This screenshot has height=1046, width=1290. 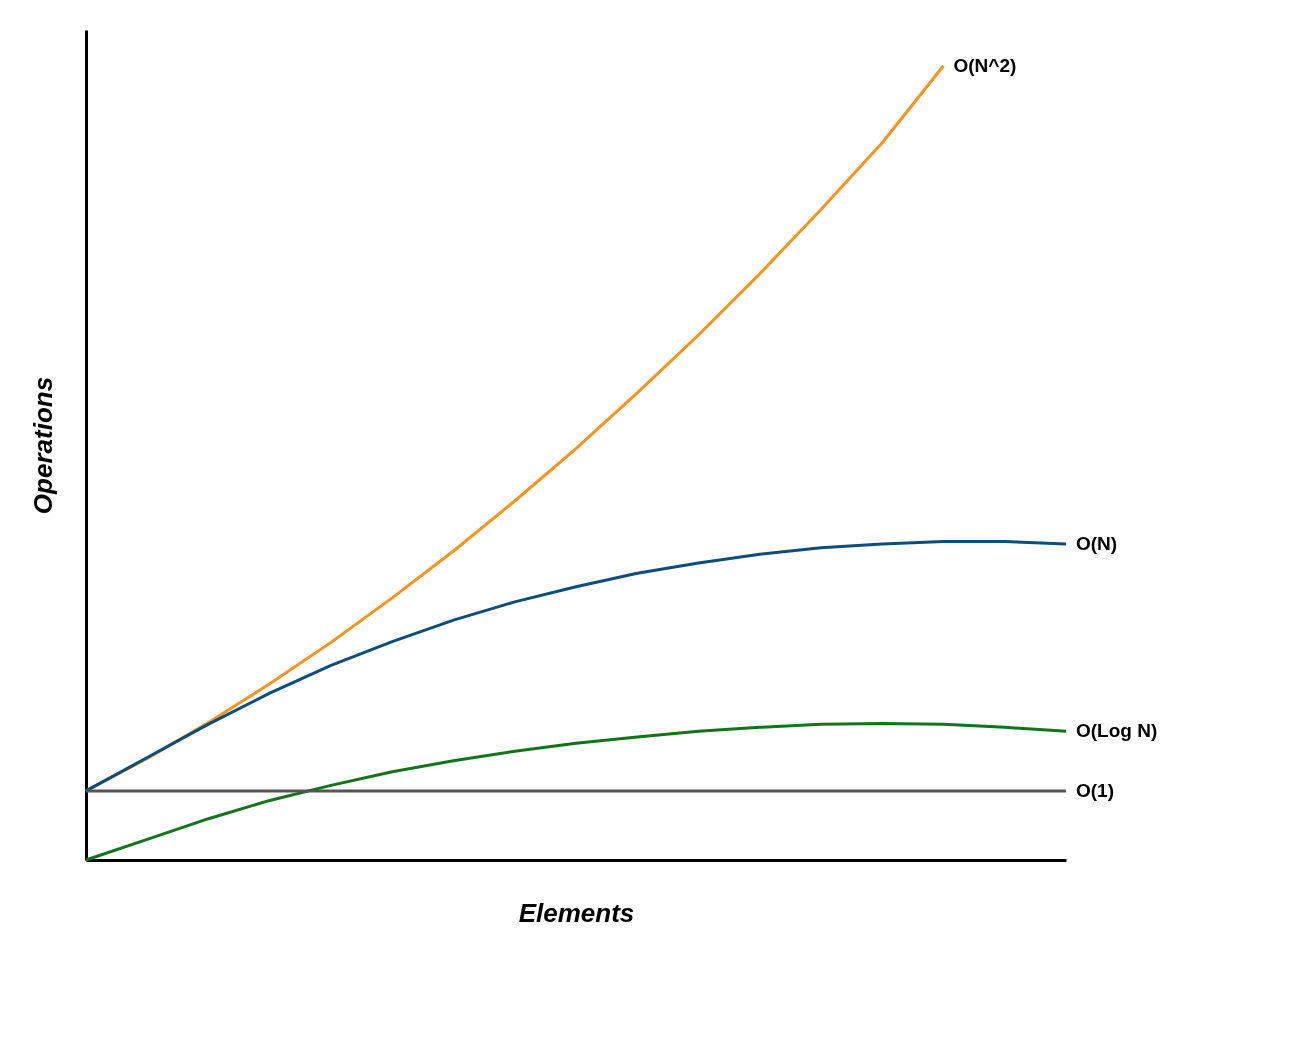 What do you see at coordinates (576, 912) in the screenshot?
I see `x-axis-title: Elements` at bounding box center [576, 912].